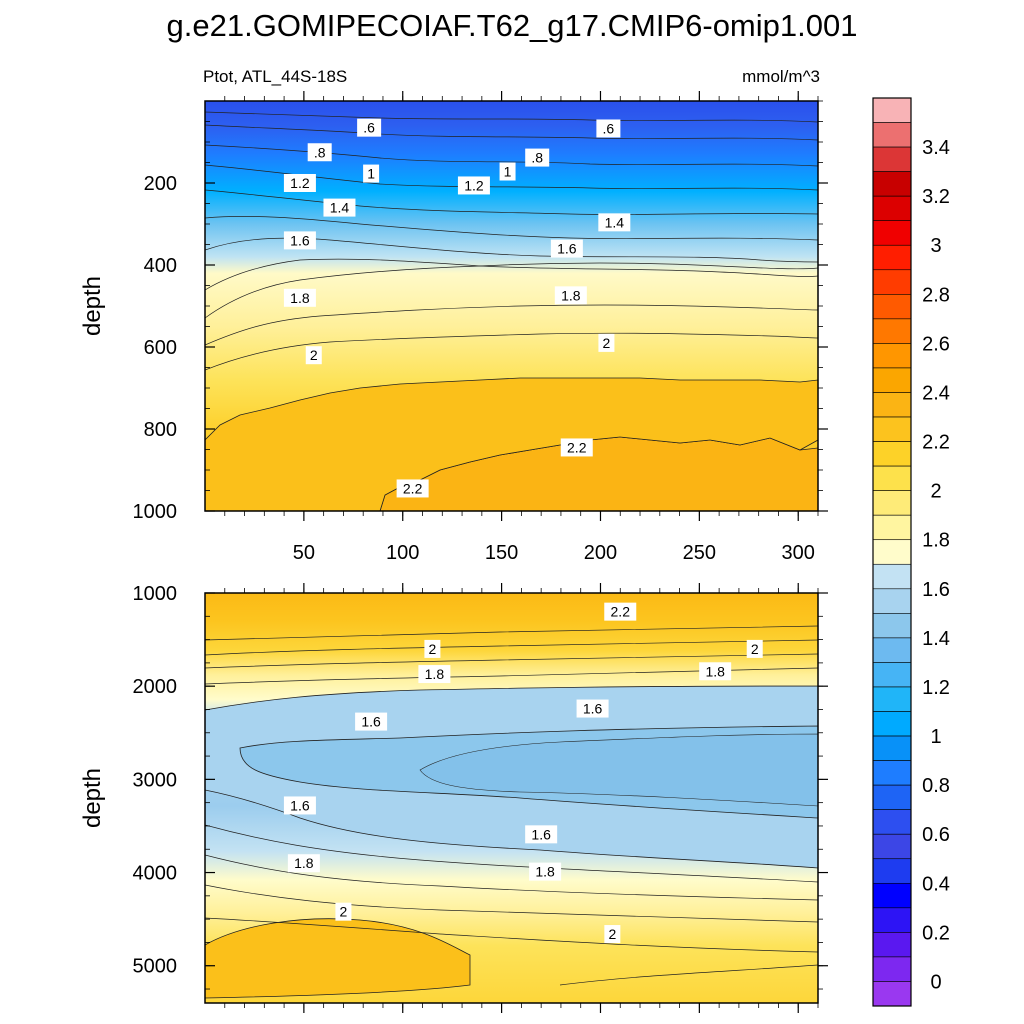  Describe the element at coordinates (369, 127) in the screenshot. I see `contour-label: .6` at that location.